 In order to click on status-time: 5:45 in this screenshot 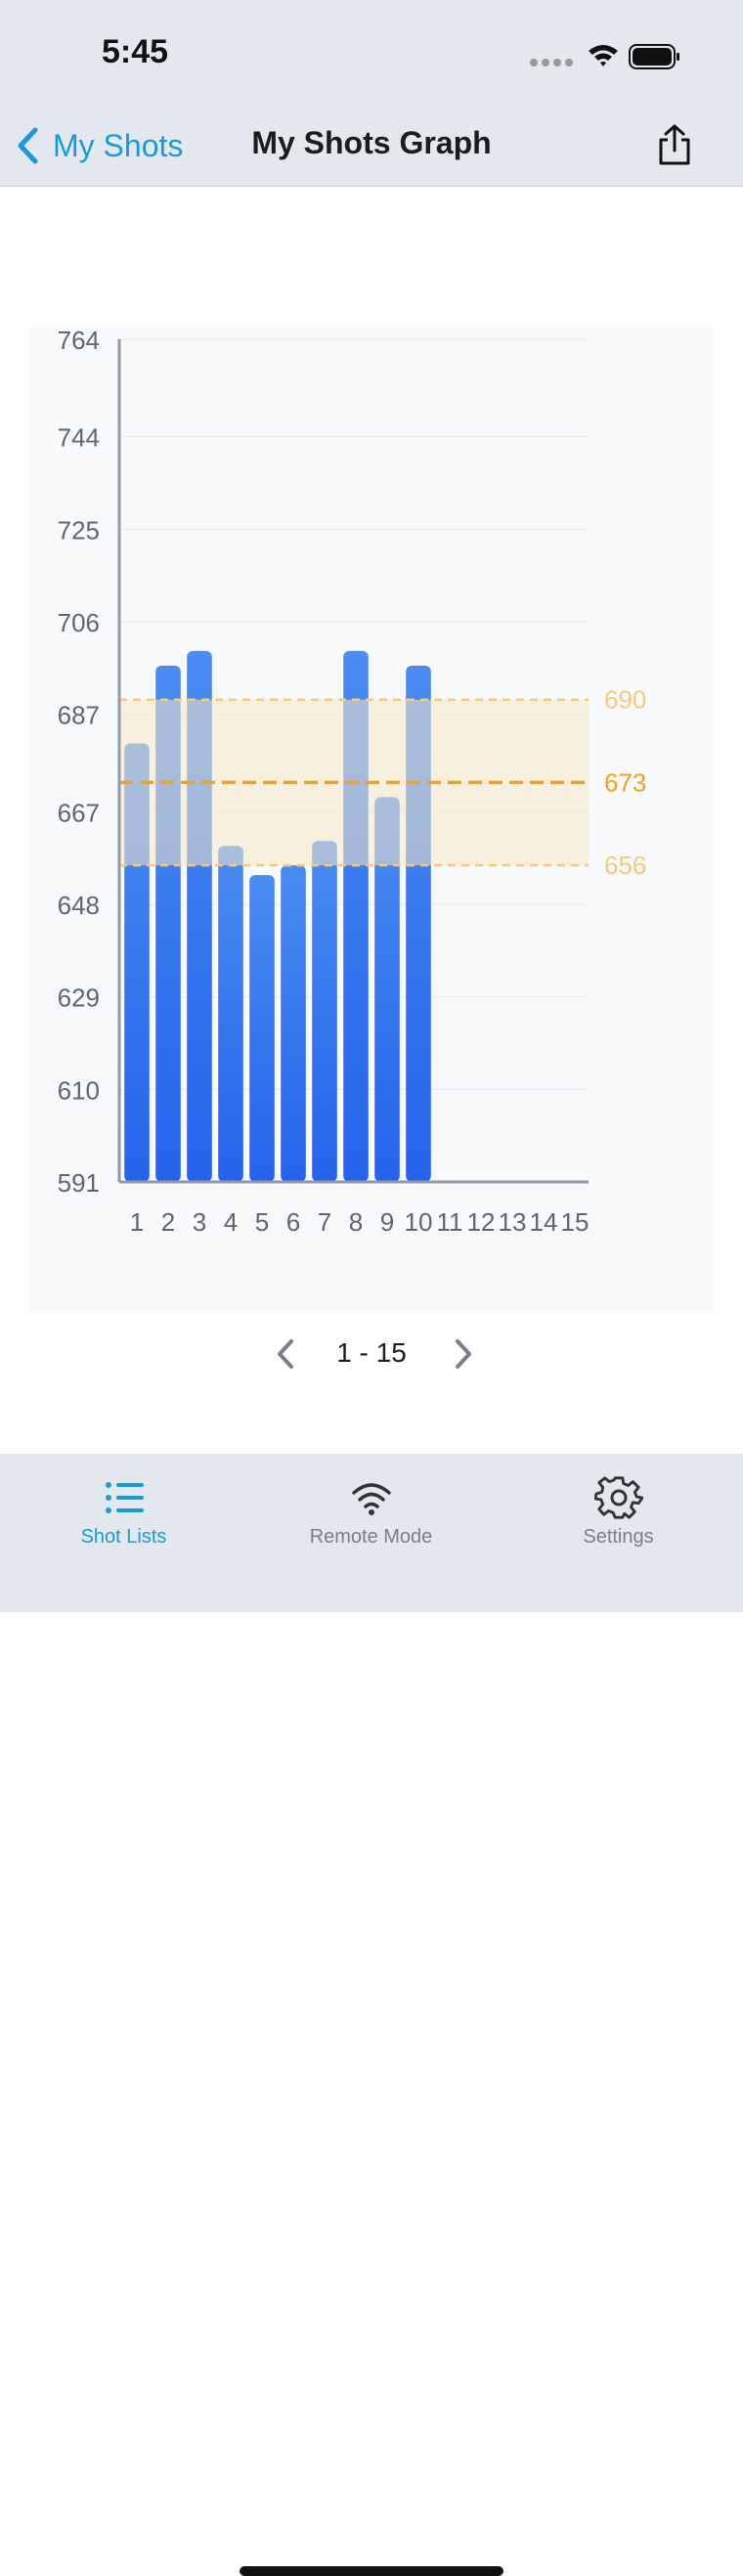, I will do `click(135, 51)`.